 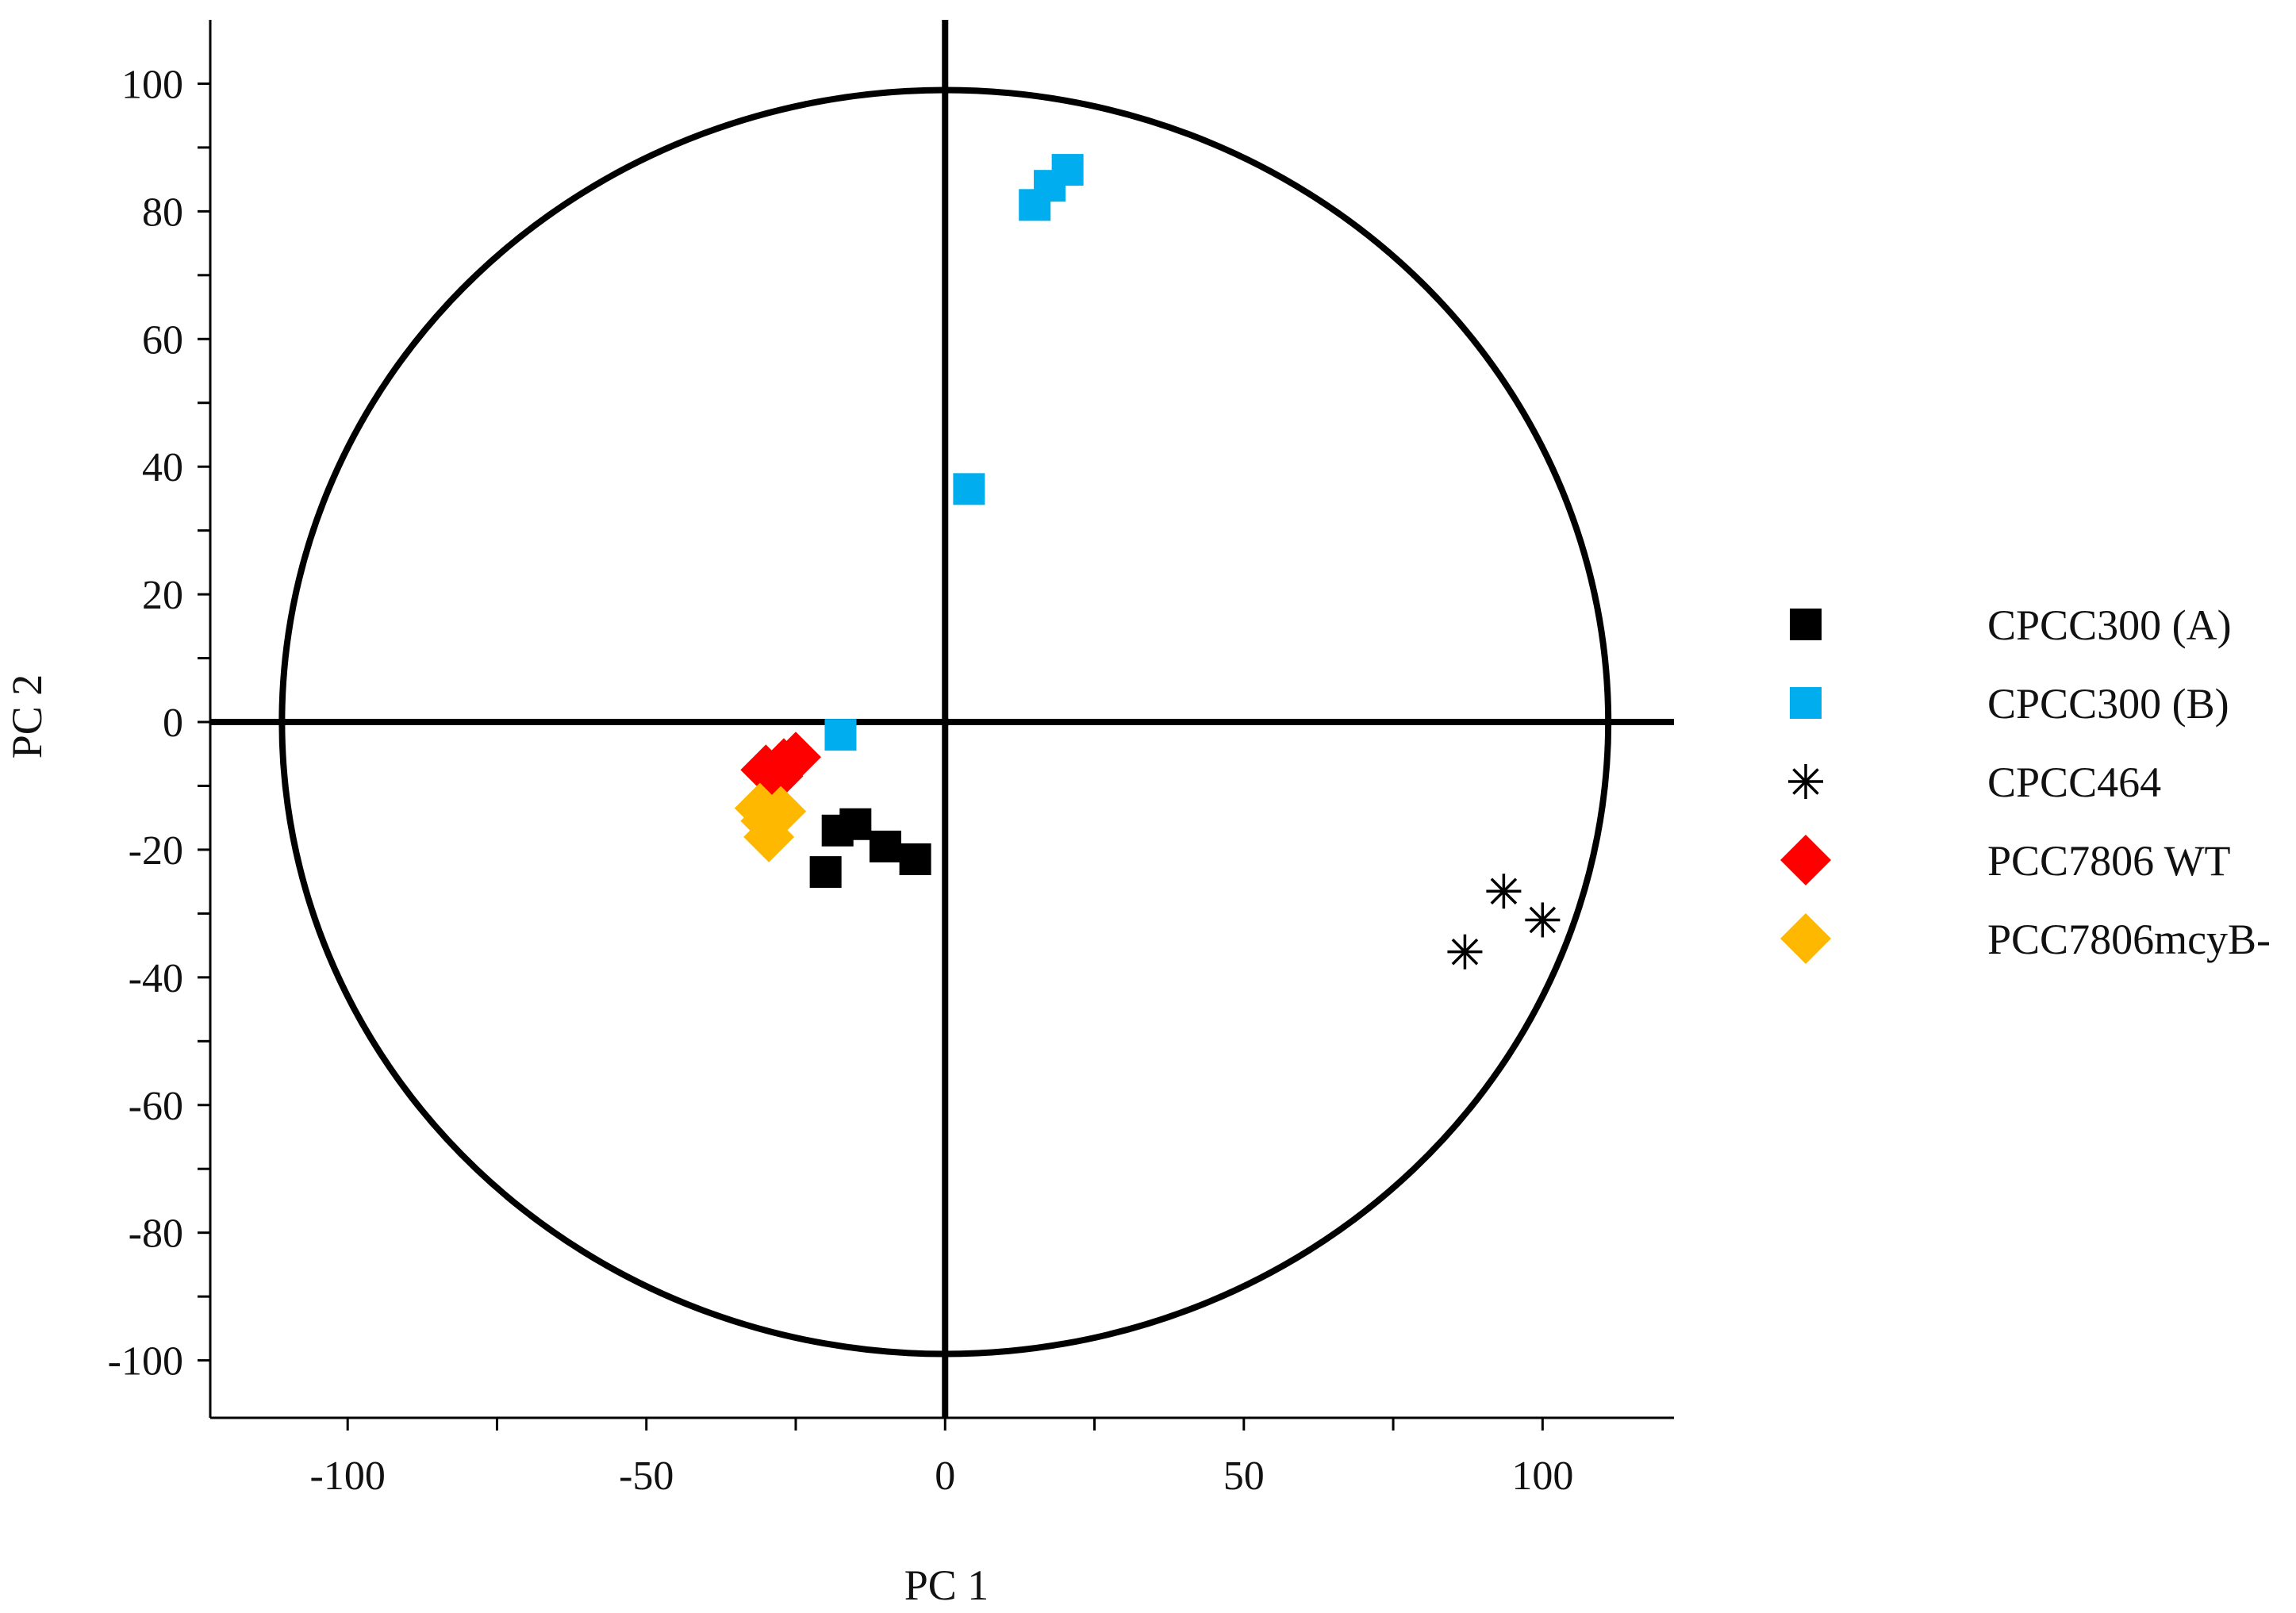 What do you see at coordinates (156, 851) in the screenshot?
I see `y-tick-label: -20` at bounding box center [156, 851].